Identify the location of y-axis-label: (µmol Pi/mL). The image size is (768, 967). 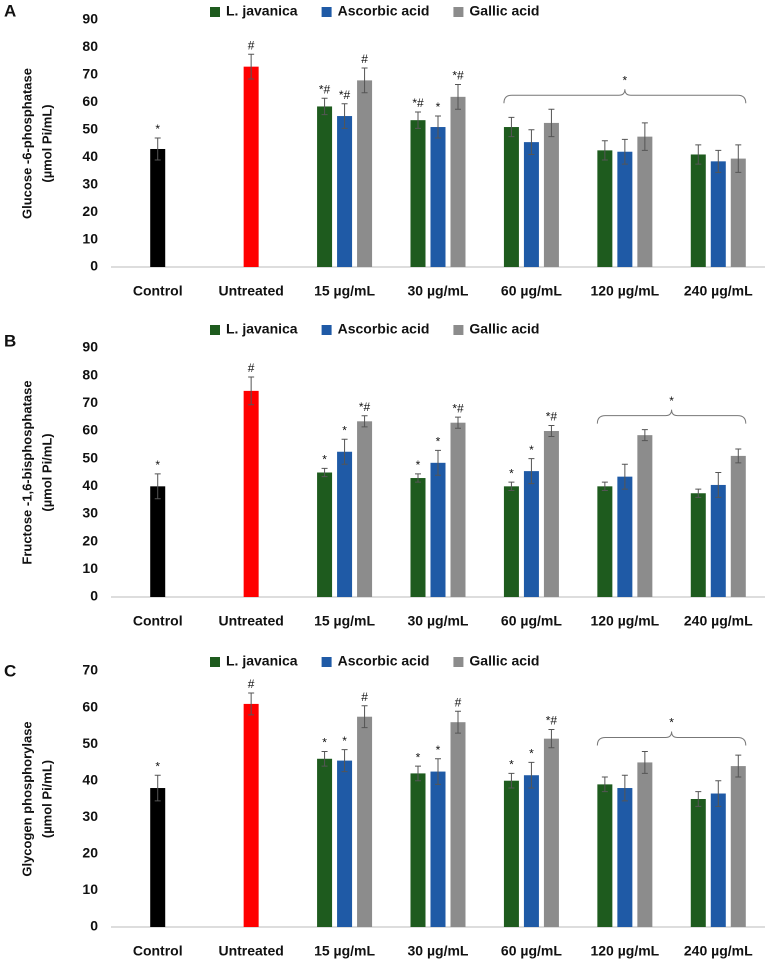
(46, 799).